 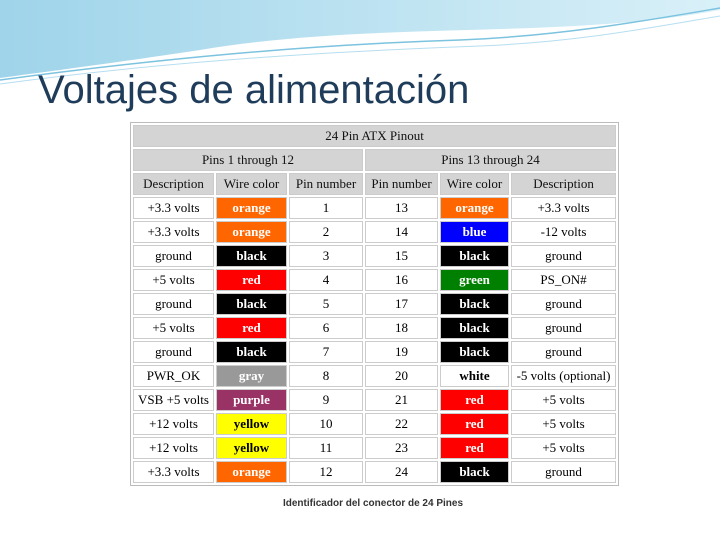 What do you see at coordinates (401, 352) in the screenshot?
I see `pin-number: 19` at bounding box center [401, 352].